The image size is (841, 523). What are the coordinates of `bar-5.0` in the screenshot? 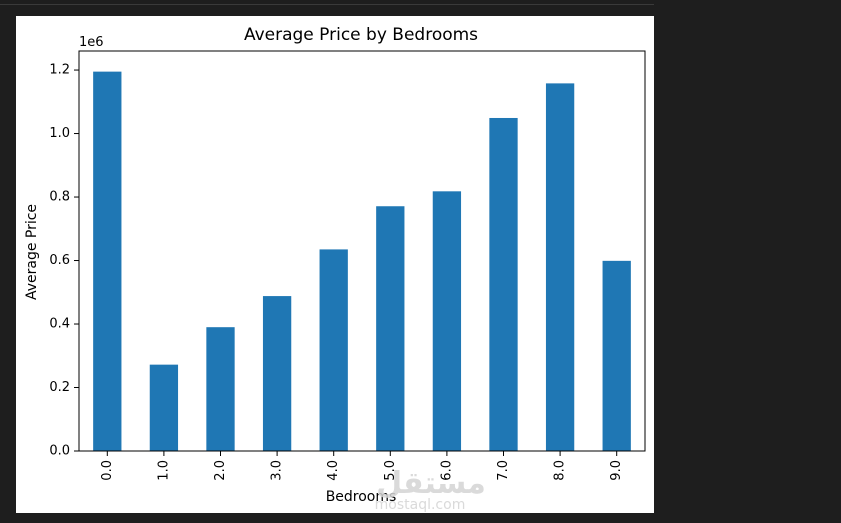 It's located at (390, 328).